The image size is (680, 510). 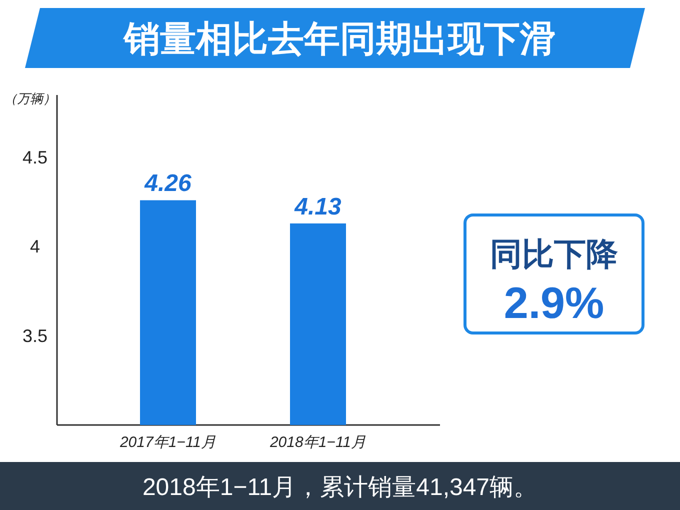 I want to click on x-tick-label: 2018年1−11月, so click(x=317, y=442).